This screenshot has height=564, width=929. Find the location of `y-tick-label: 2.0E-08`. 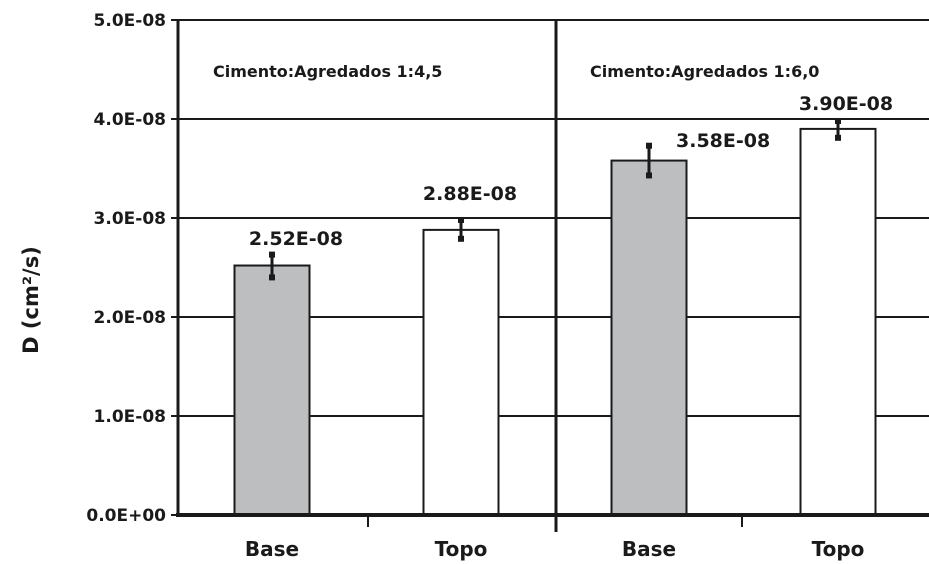

y-tick-label: 2.0E-08 is located at coordinates (130, 318).